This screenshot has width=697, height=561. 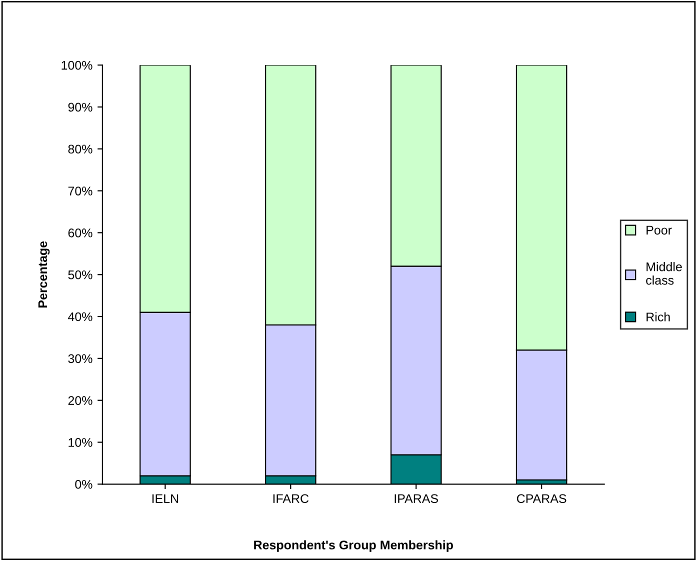 I want to click on y-tick-label: 100%, so click(x=77, y=65).